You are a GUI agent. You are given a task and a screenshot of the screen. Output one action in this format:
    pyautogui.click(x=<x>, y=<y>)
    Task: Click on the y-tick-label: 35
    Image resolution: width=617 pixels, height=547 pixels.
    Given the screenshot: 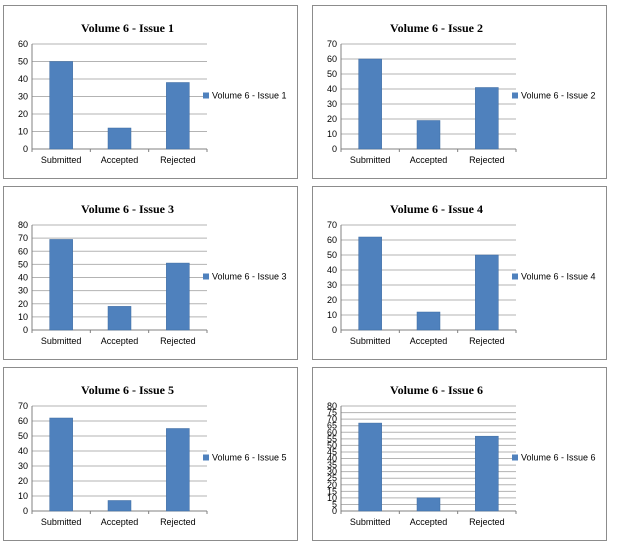 What is the action you would take?
    pyautogui.click(x=332, y=465)
    